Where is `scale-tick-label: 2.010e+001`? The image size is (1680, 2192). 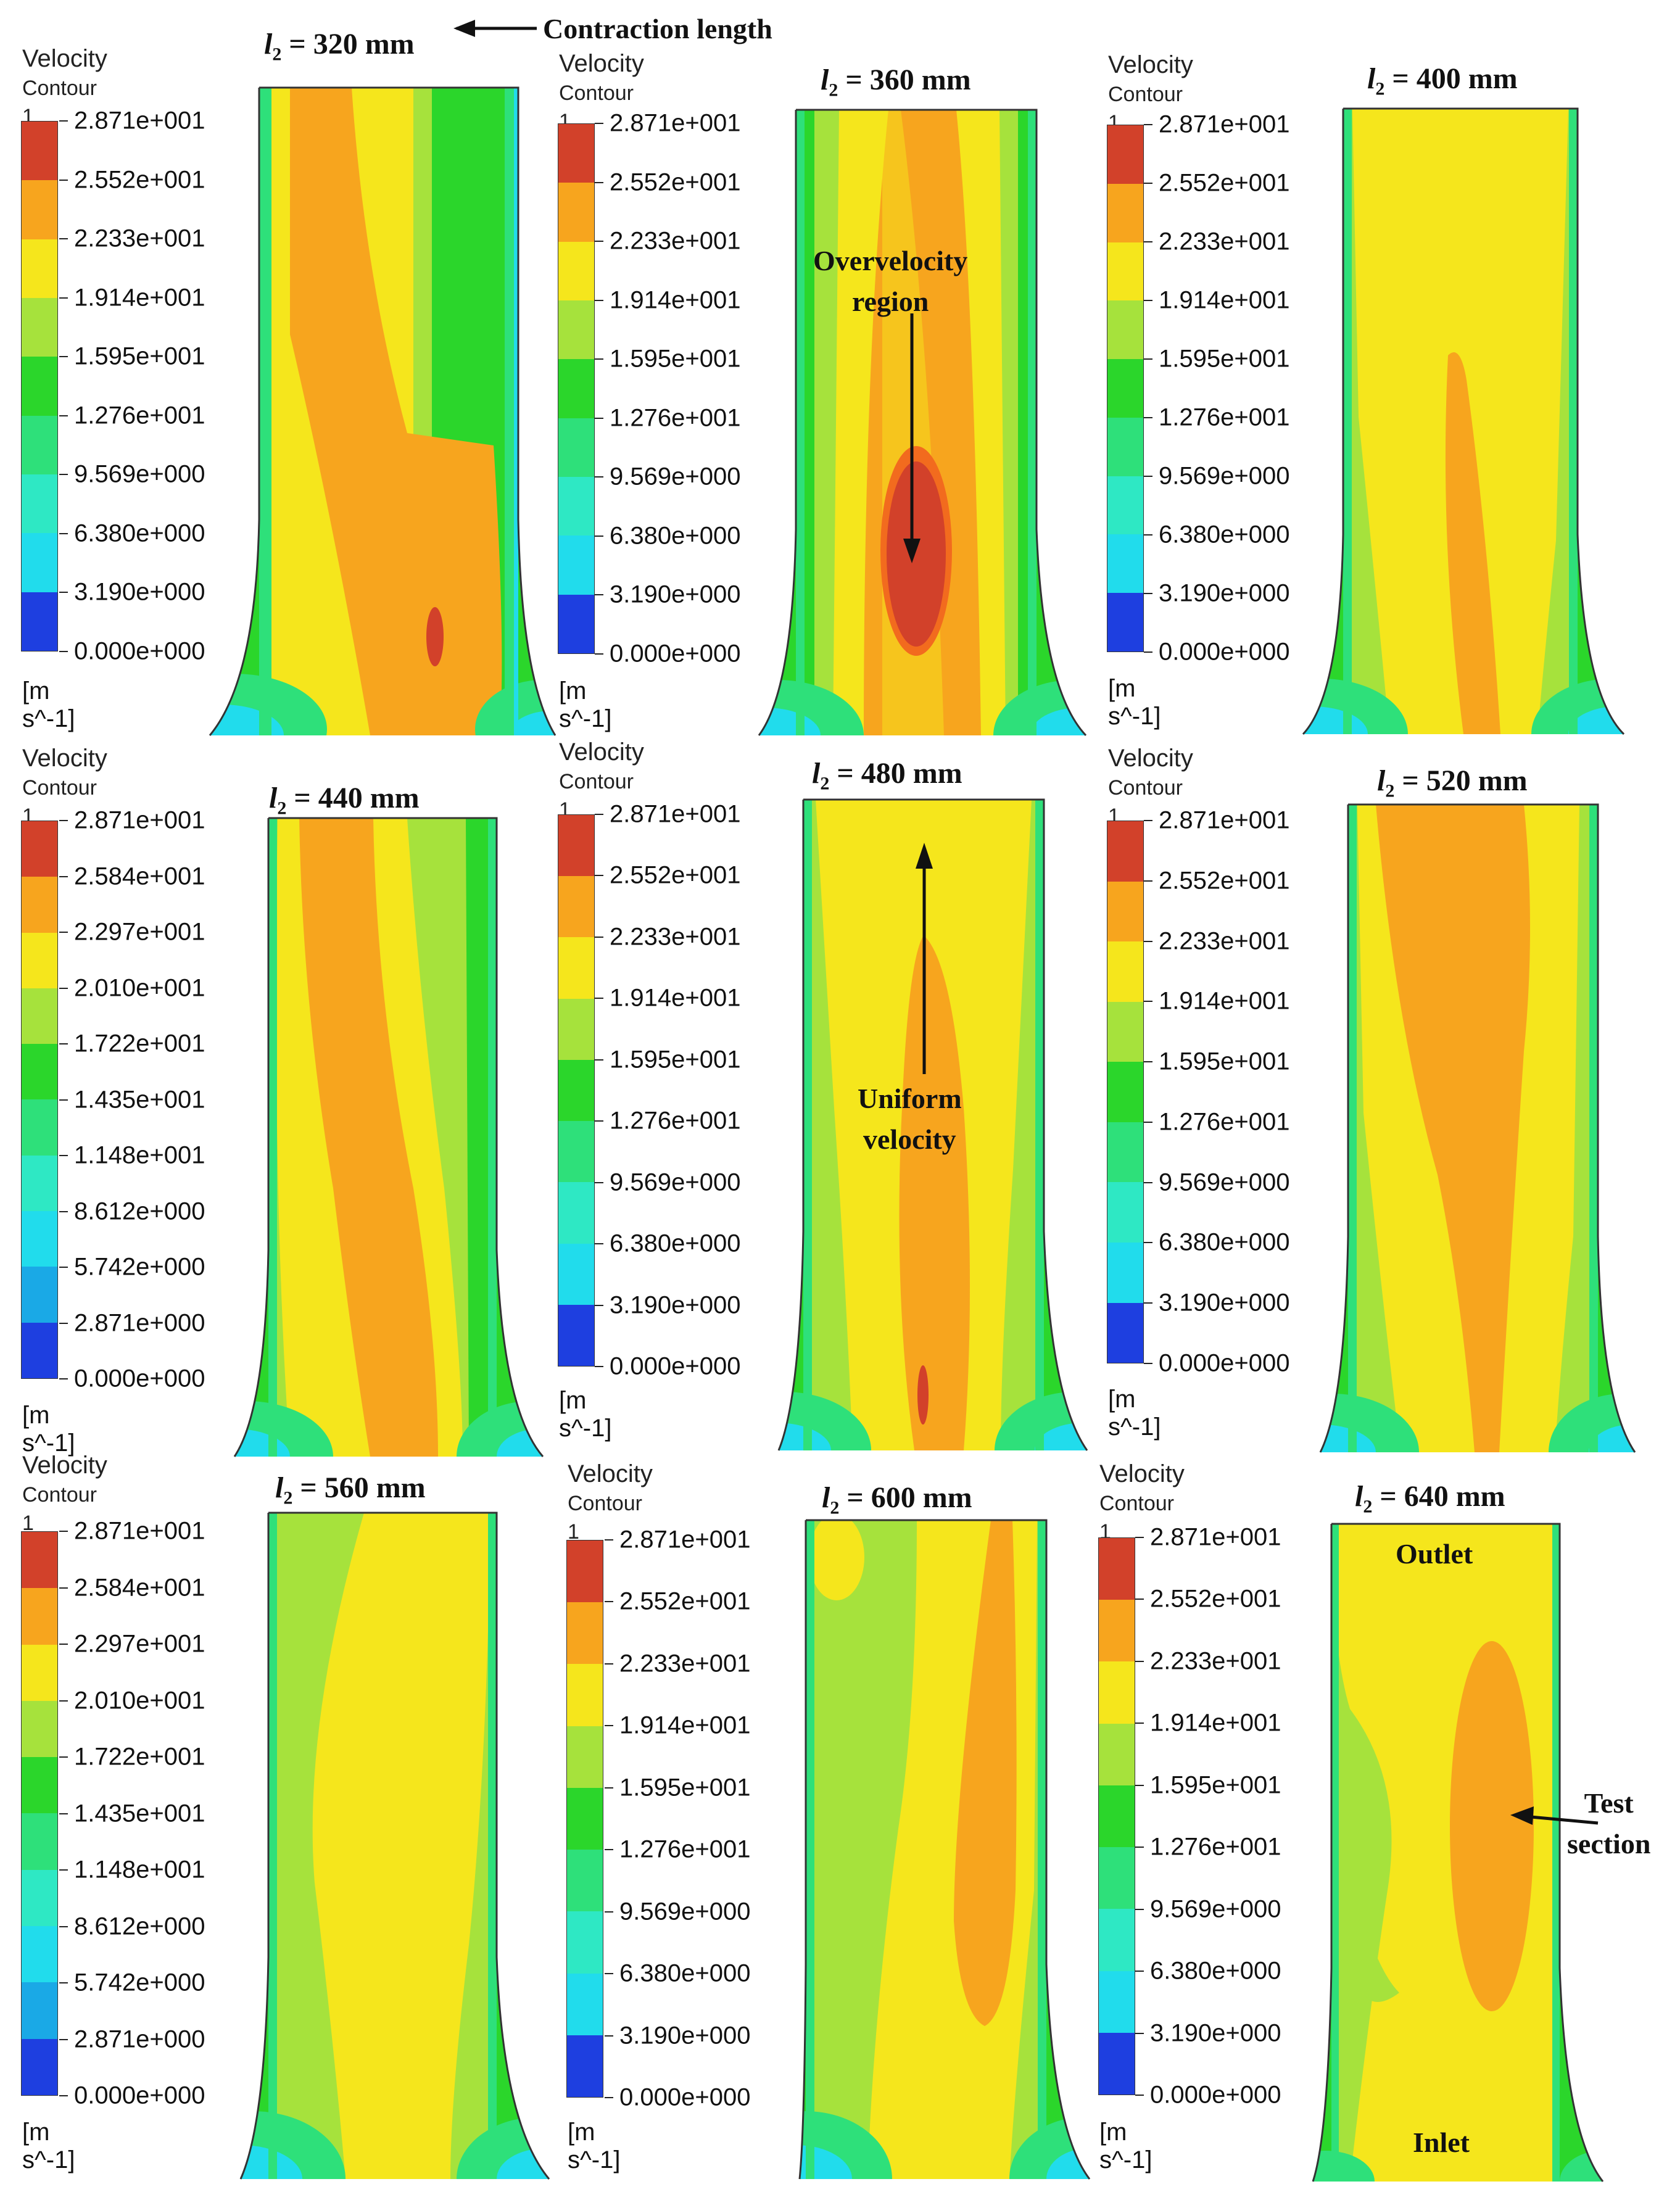 scale-tick-label: 2.010e+001 is located at coordinates (139, 1700).